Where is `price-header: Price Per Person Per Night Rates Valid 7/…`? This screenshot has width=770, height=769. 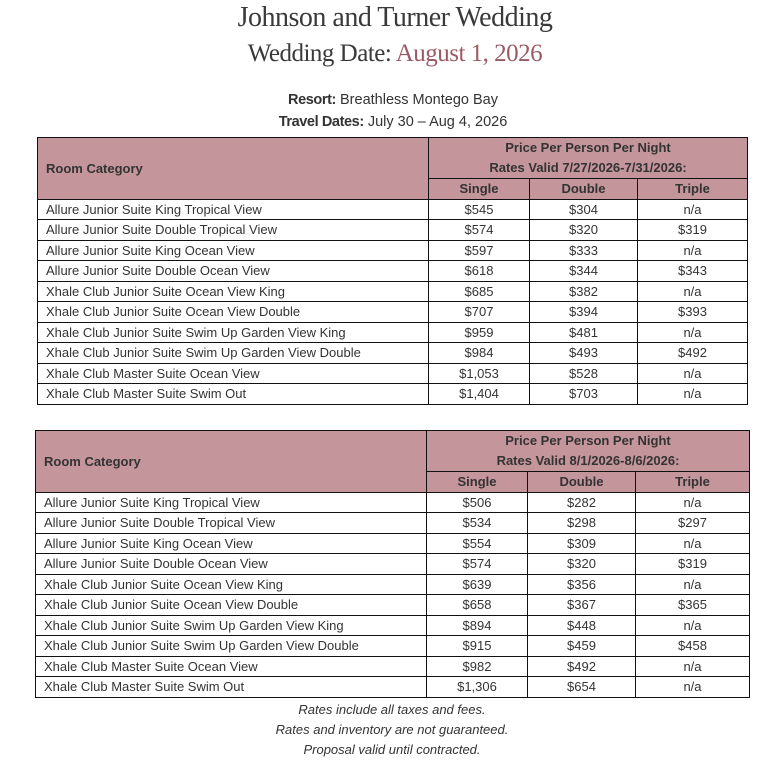 price-header: Price Per Person Per Night Rates Valid 7/… is located at coordinates (588, 158).